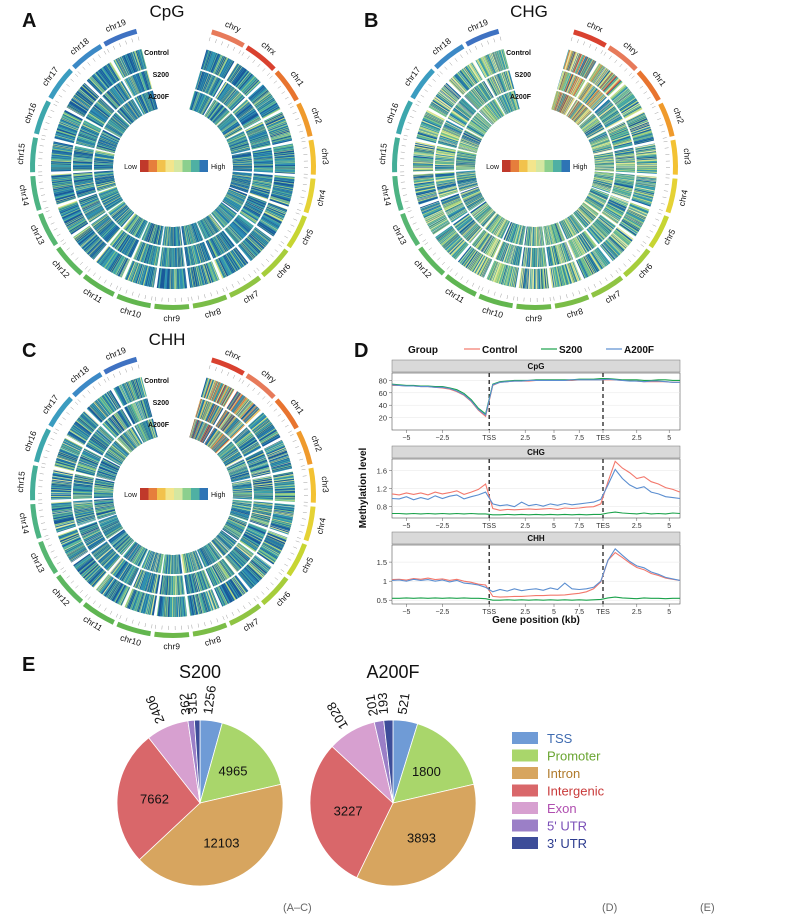 This screenshot has height=917, width=786. I want to click on chrom-label-chr15: chr15, so click(21, 154).